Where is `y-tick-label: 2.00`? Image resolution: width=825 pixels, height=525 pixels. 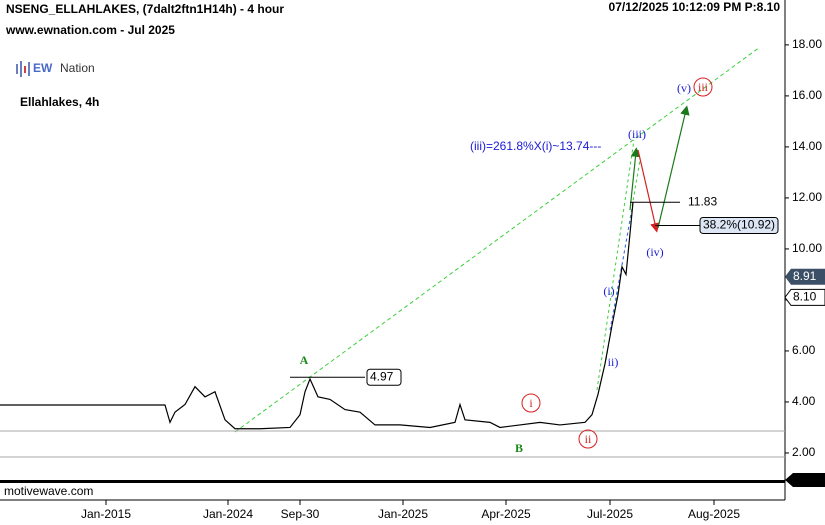 y-tick-label: 2.00 is located at coordinates (804, 452).